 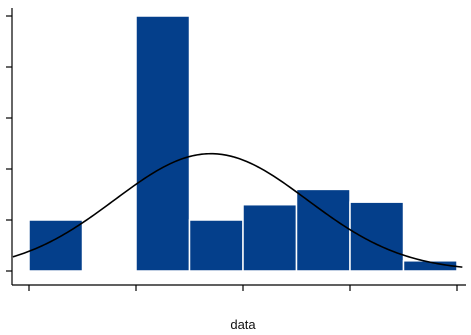 I want to click on x-axis-label: data, so click(x=243, y=324).